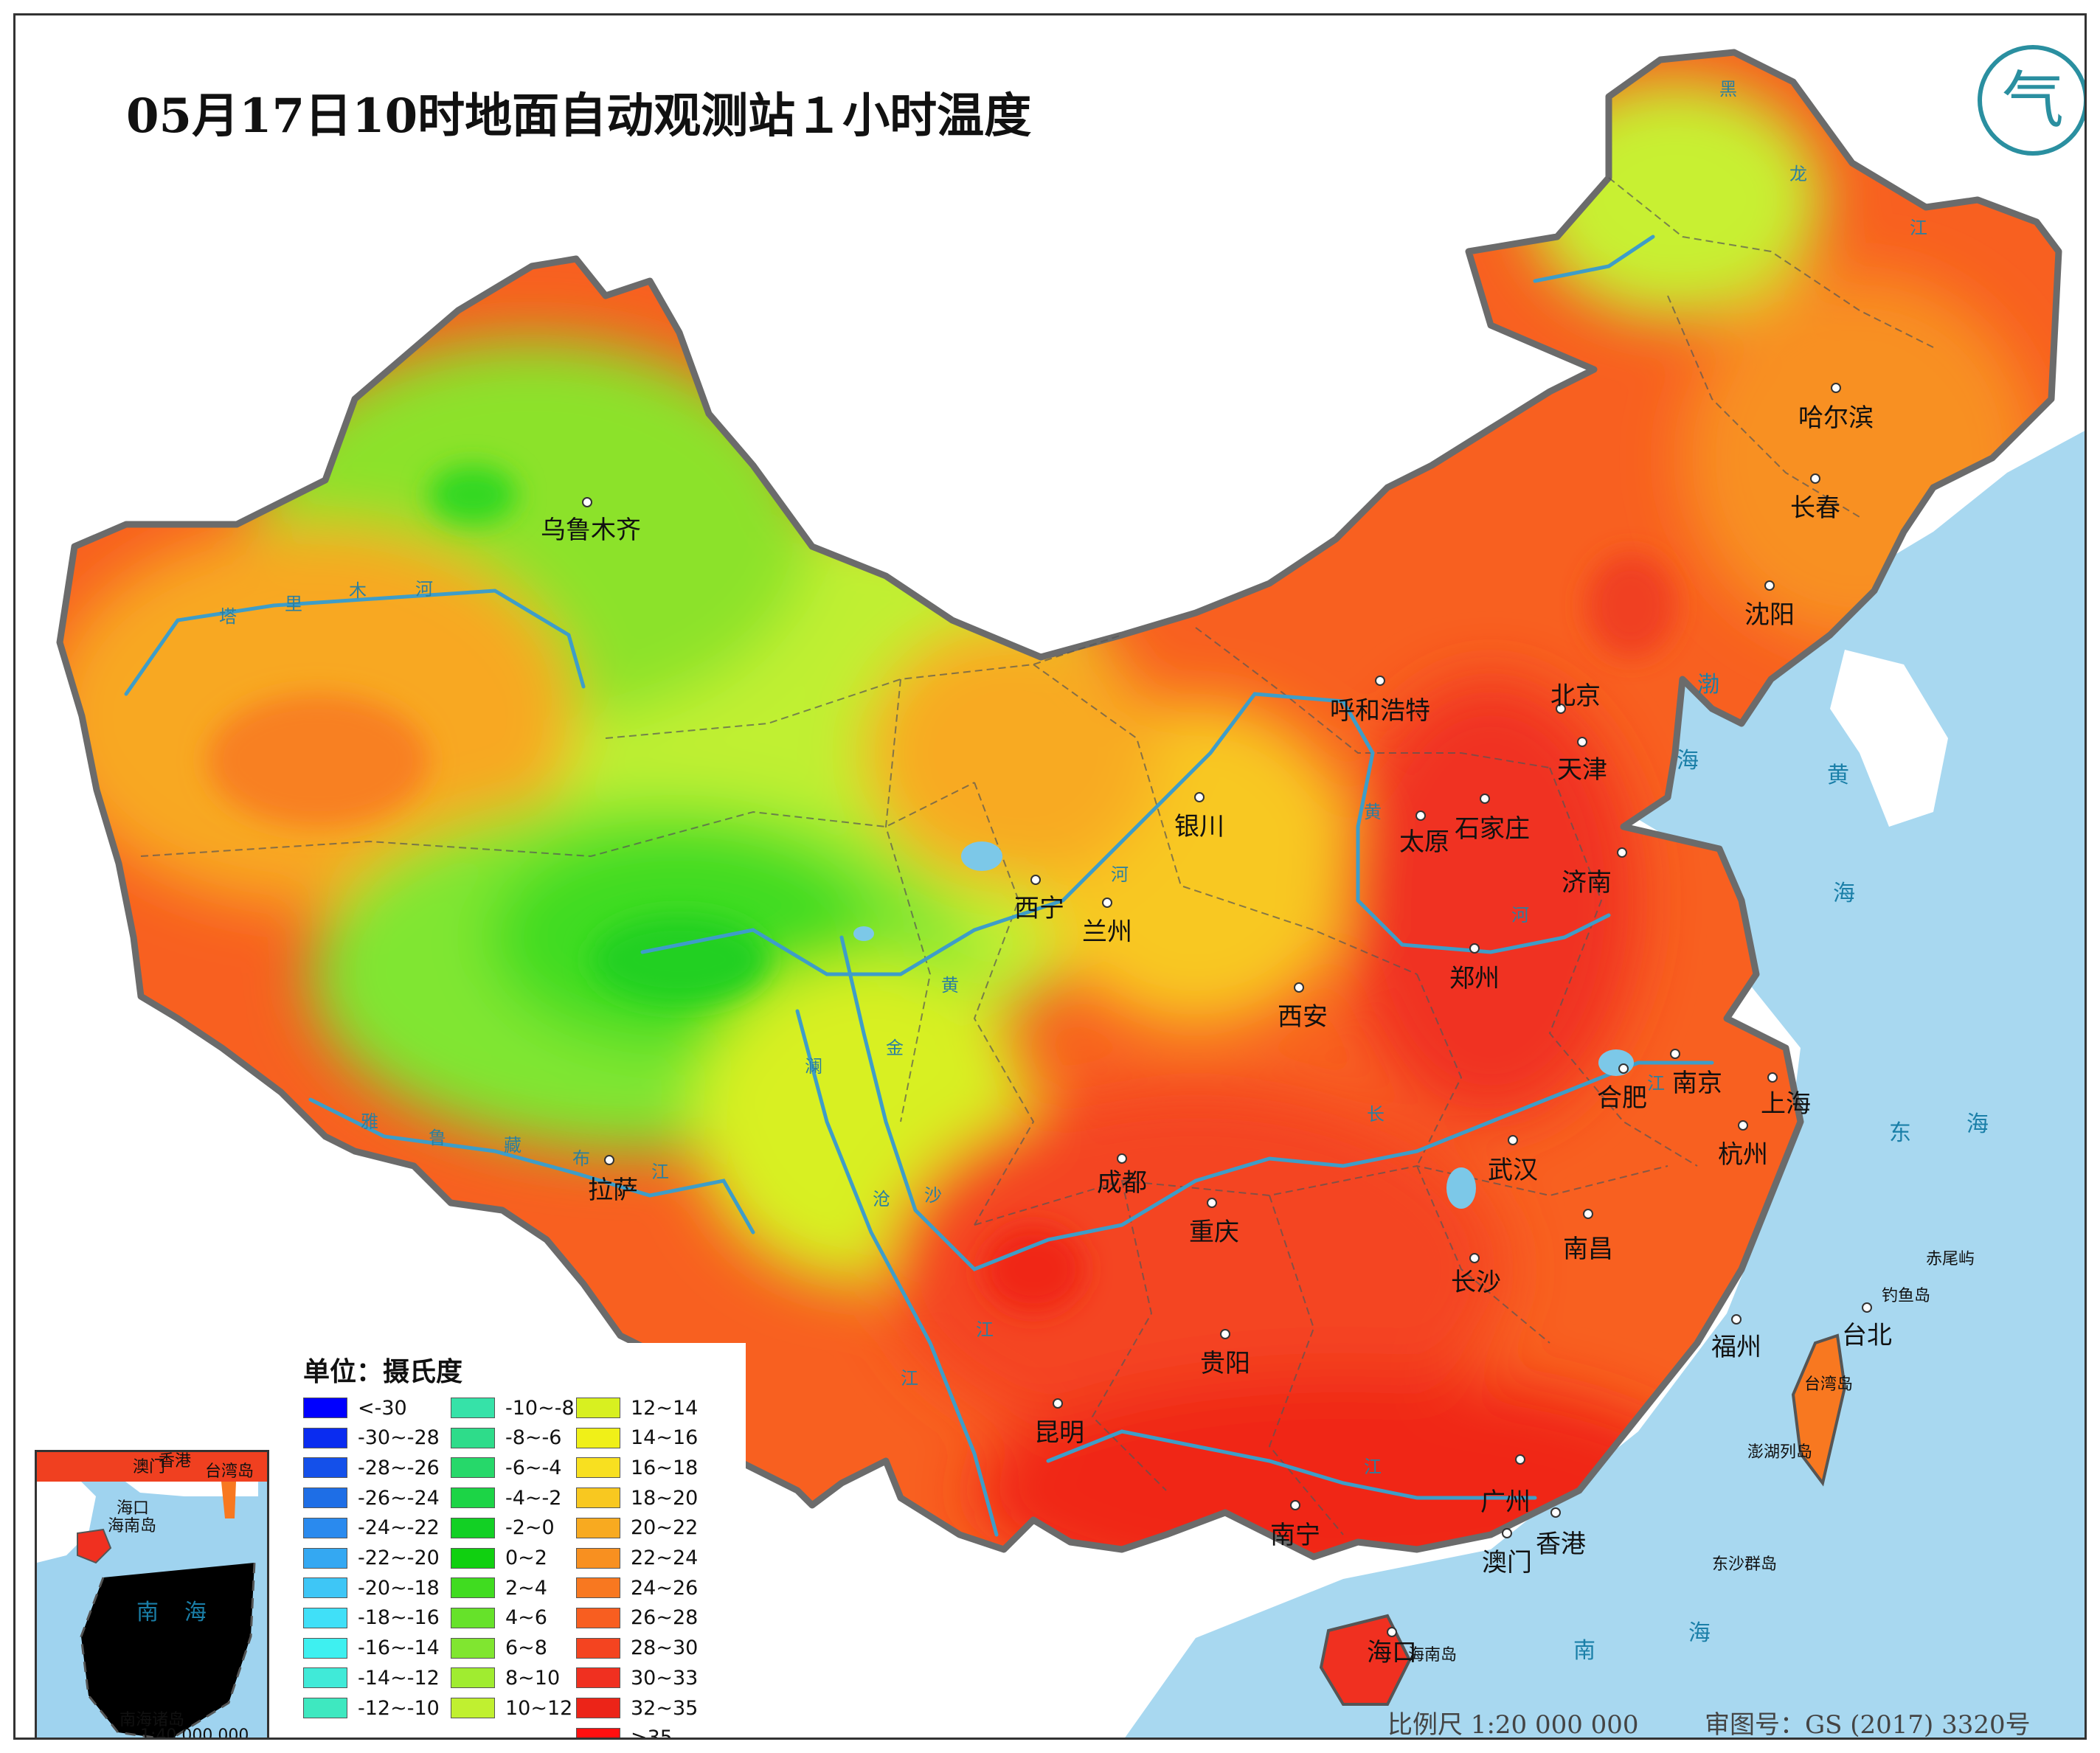  What do you see at coordinates (1392, 1632) in the screenshot?
I see `city-dot-haikou` at bounding box center [1392, 1632].